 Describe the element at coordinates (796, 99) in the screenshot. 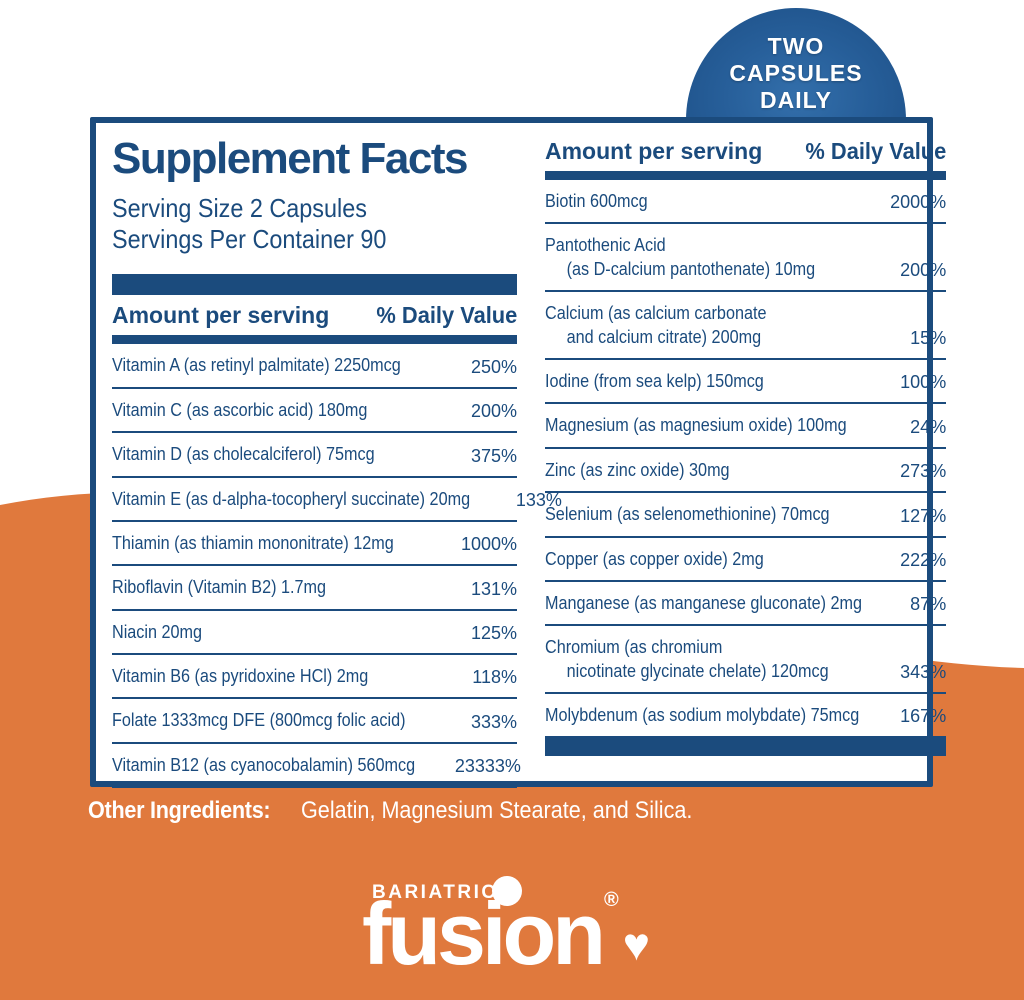

I see `badge-line: DAILY` at that location.